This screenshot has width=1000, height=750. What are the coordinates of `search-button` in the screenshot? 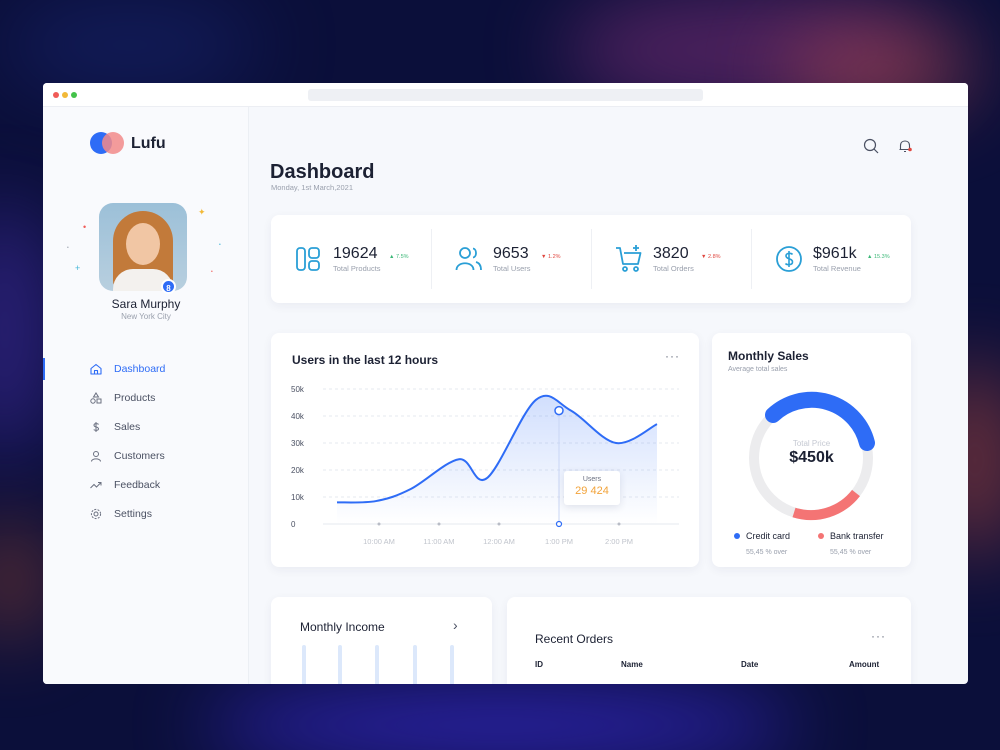 It's located at (871, 146).